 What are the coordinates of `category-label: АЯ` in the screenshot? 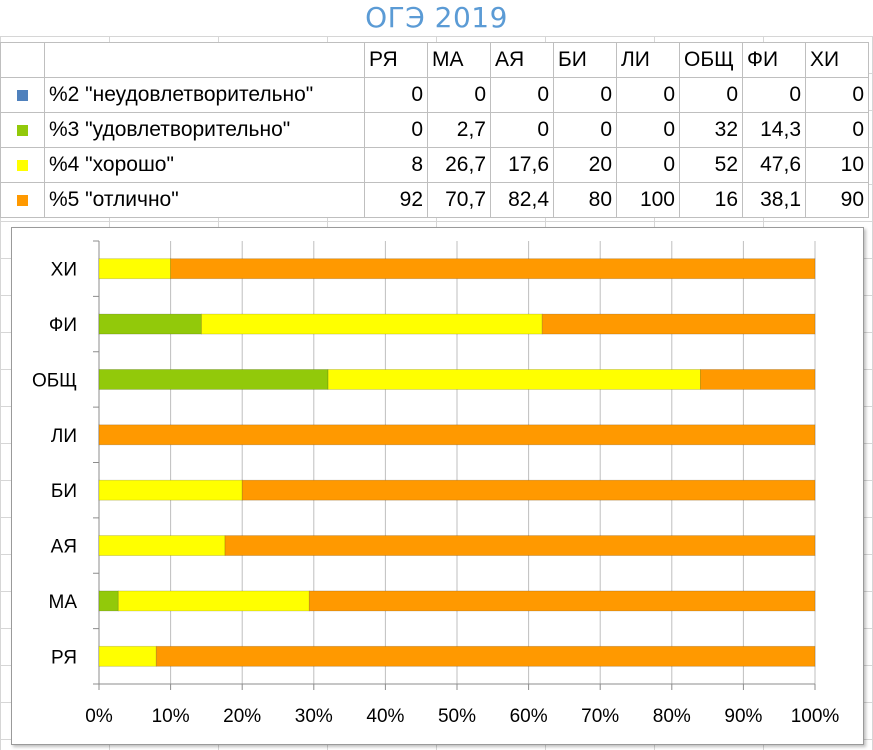 It's located at (64, 547).